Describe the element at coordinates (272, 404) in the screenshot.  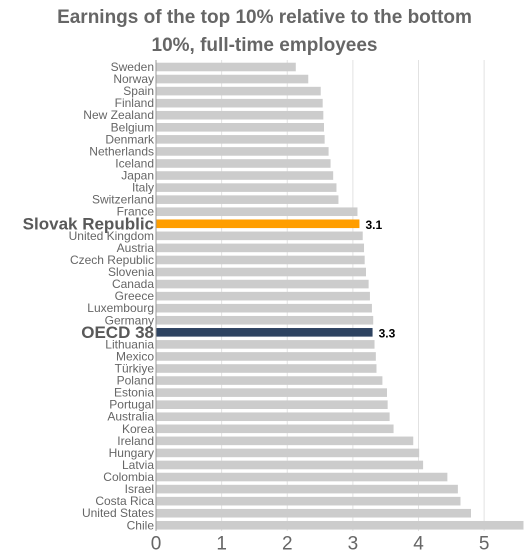
I see `bar-portugal` at that location.